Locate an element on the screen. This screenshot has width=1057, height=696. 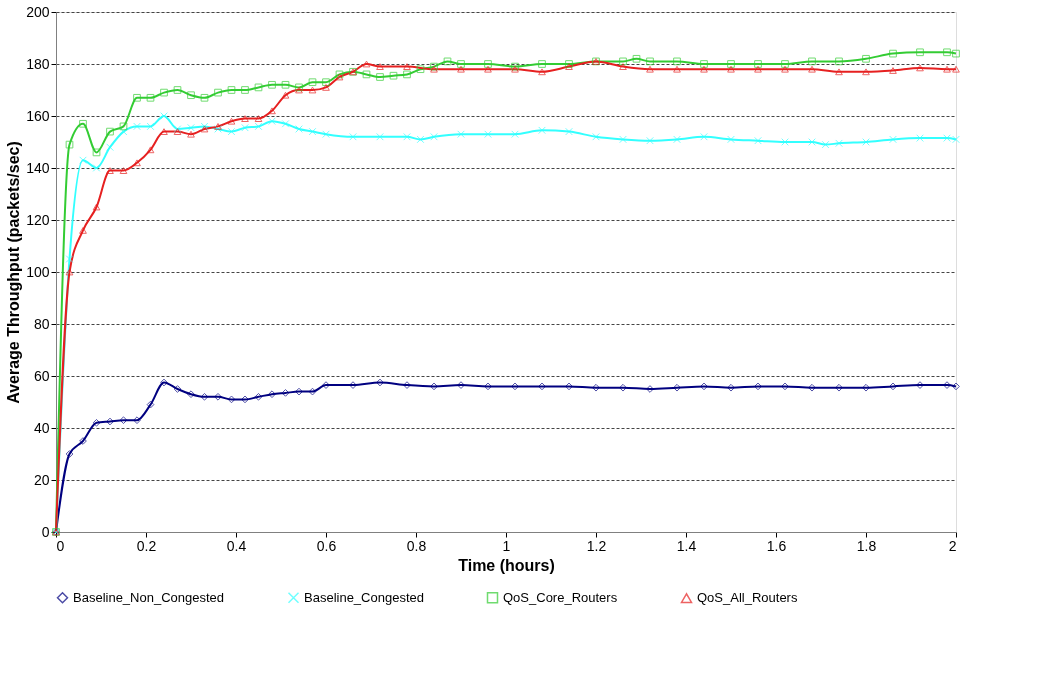
y-tick-label: 100 is located at coordinates (38, 271).